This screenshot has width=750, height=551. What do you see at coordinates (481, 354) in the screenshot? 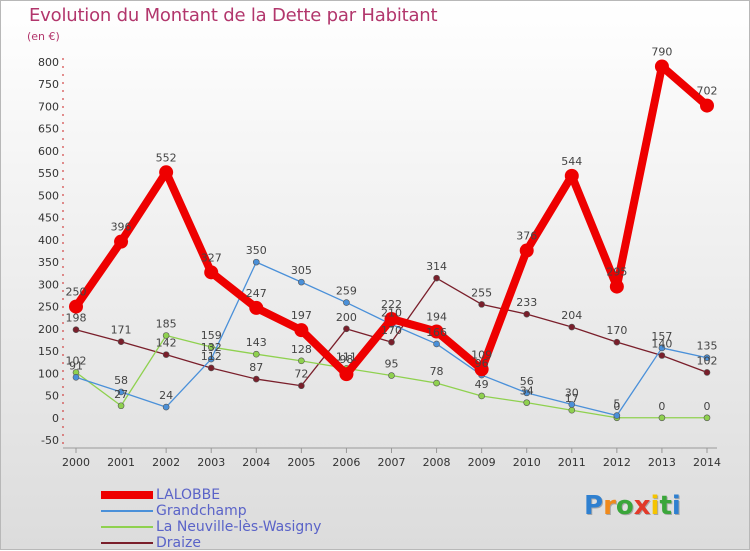
I see `data-label: 109` at bounding box center [481, 354].